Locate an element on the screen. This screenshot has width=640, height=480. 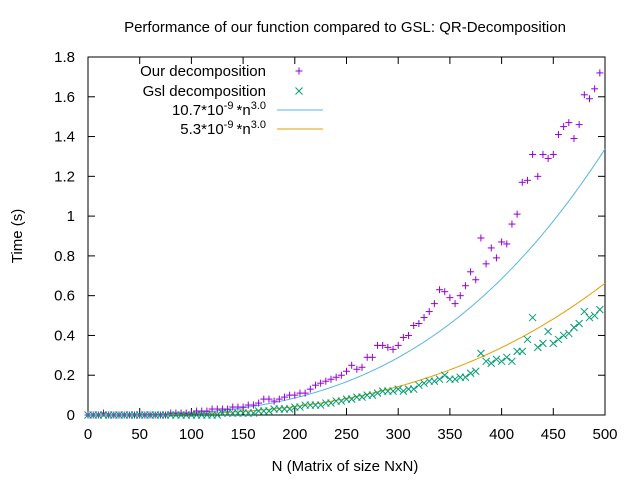
y-tick-label: 0 is located at coordinates (71, 415).